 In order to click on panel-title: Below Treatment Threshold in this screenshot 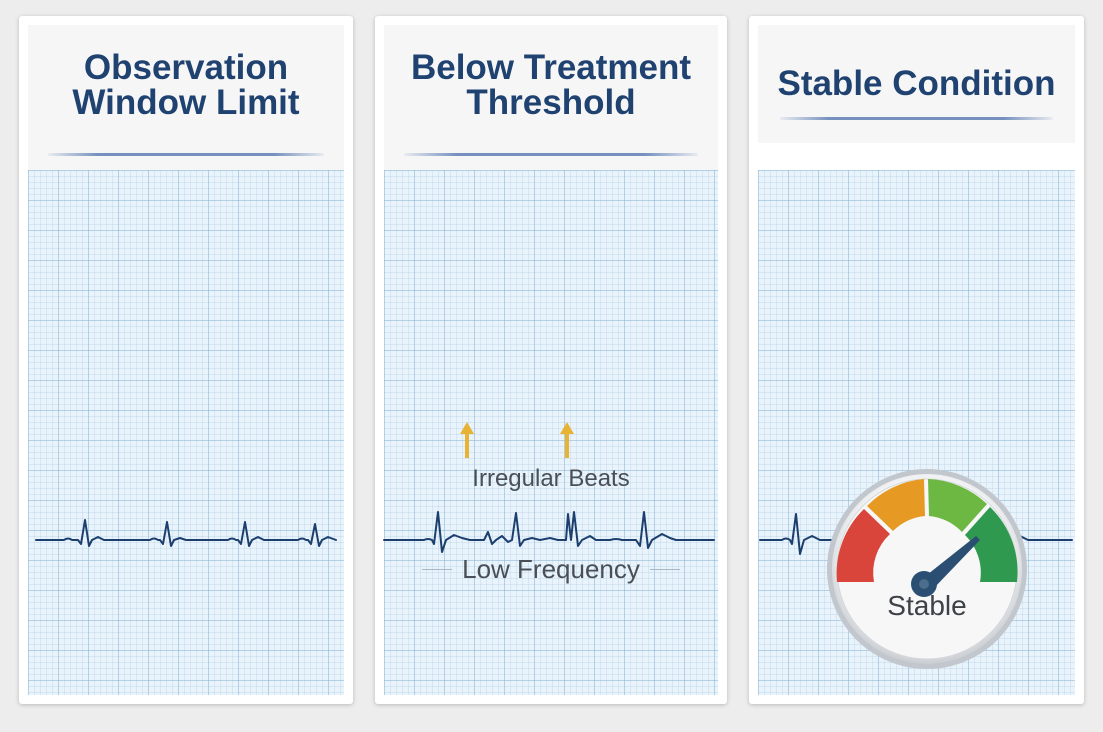, I will do `click(551, 85)`.